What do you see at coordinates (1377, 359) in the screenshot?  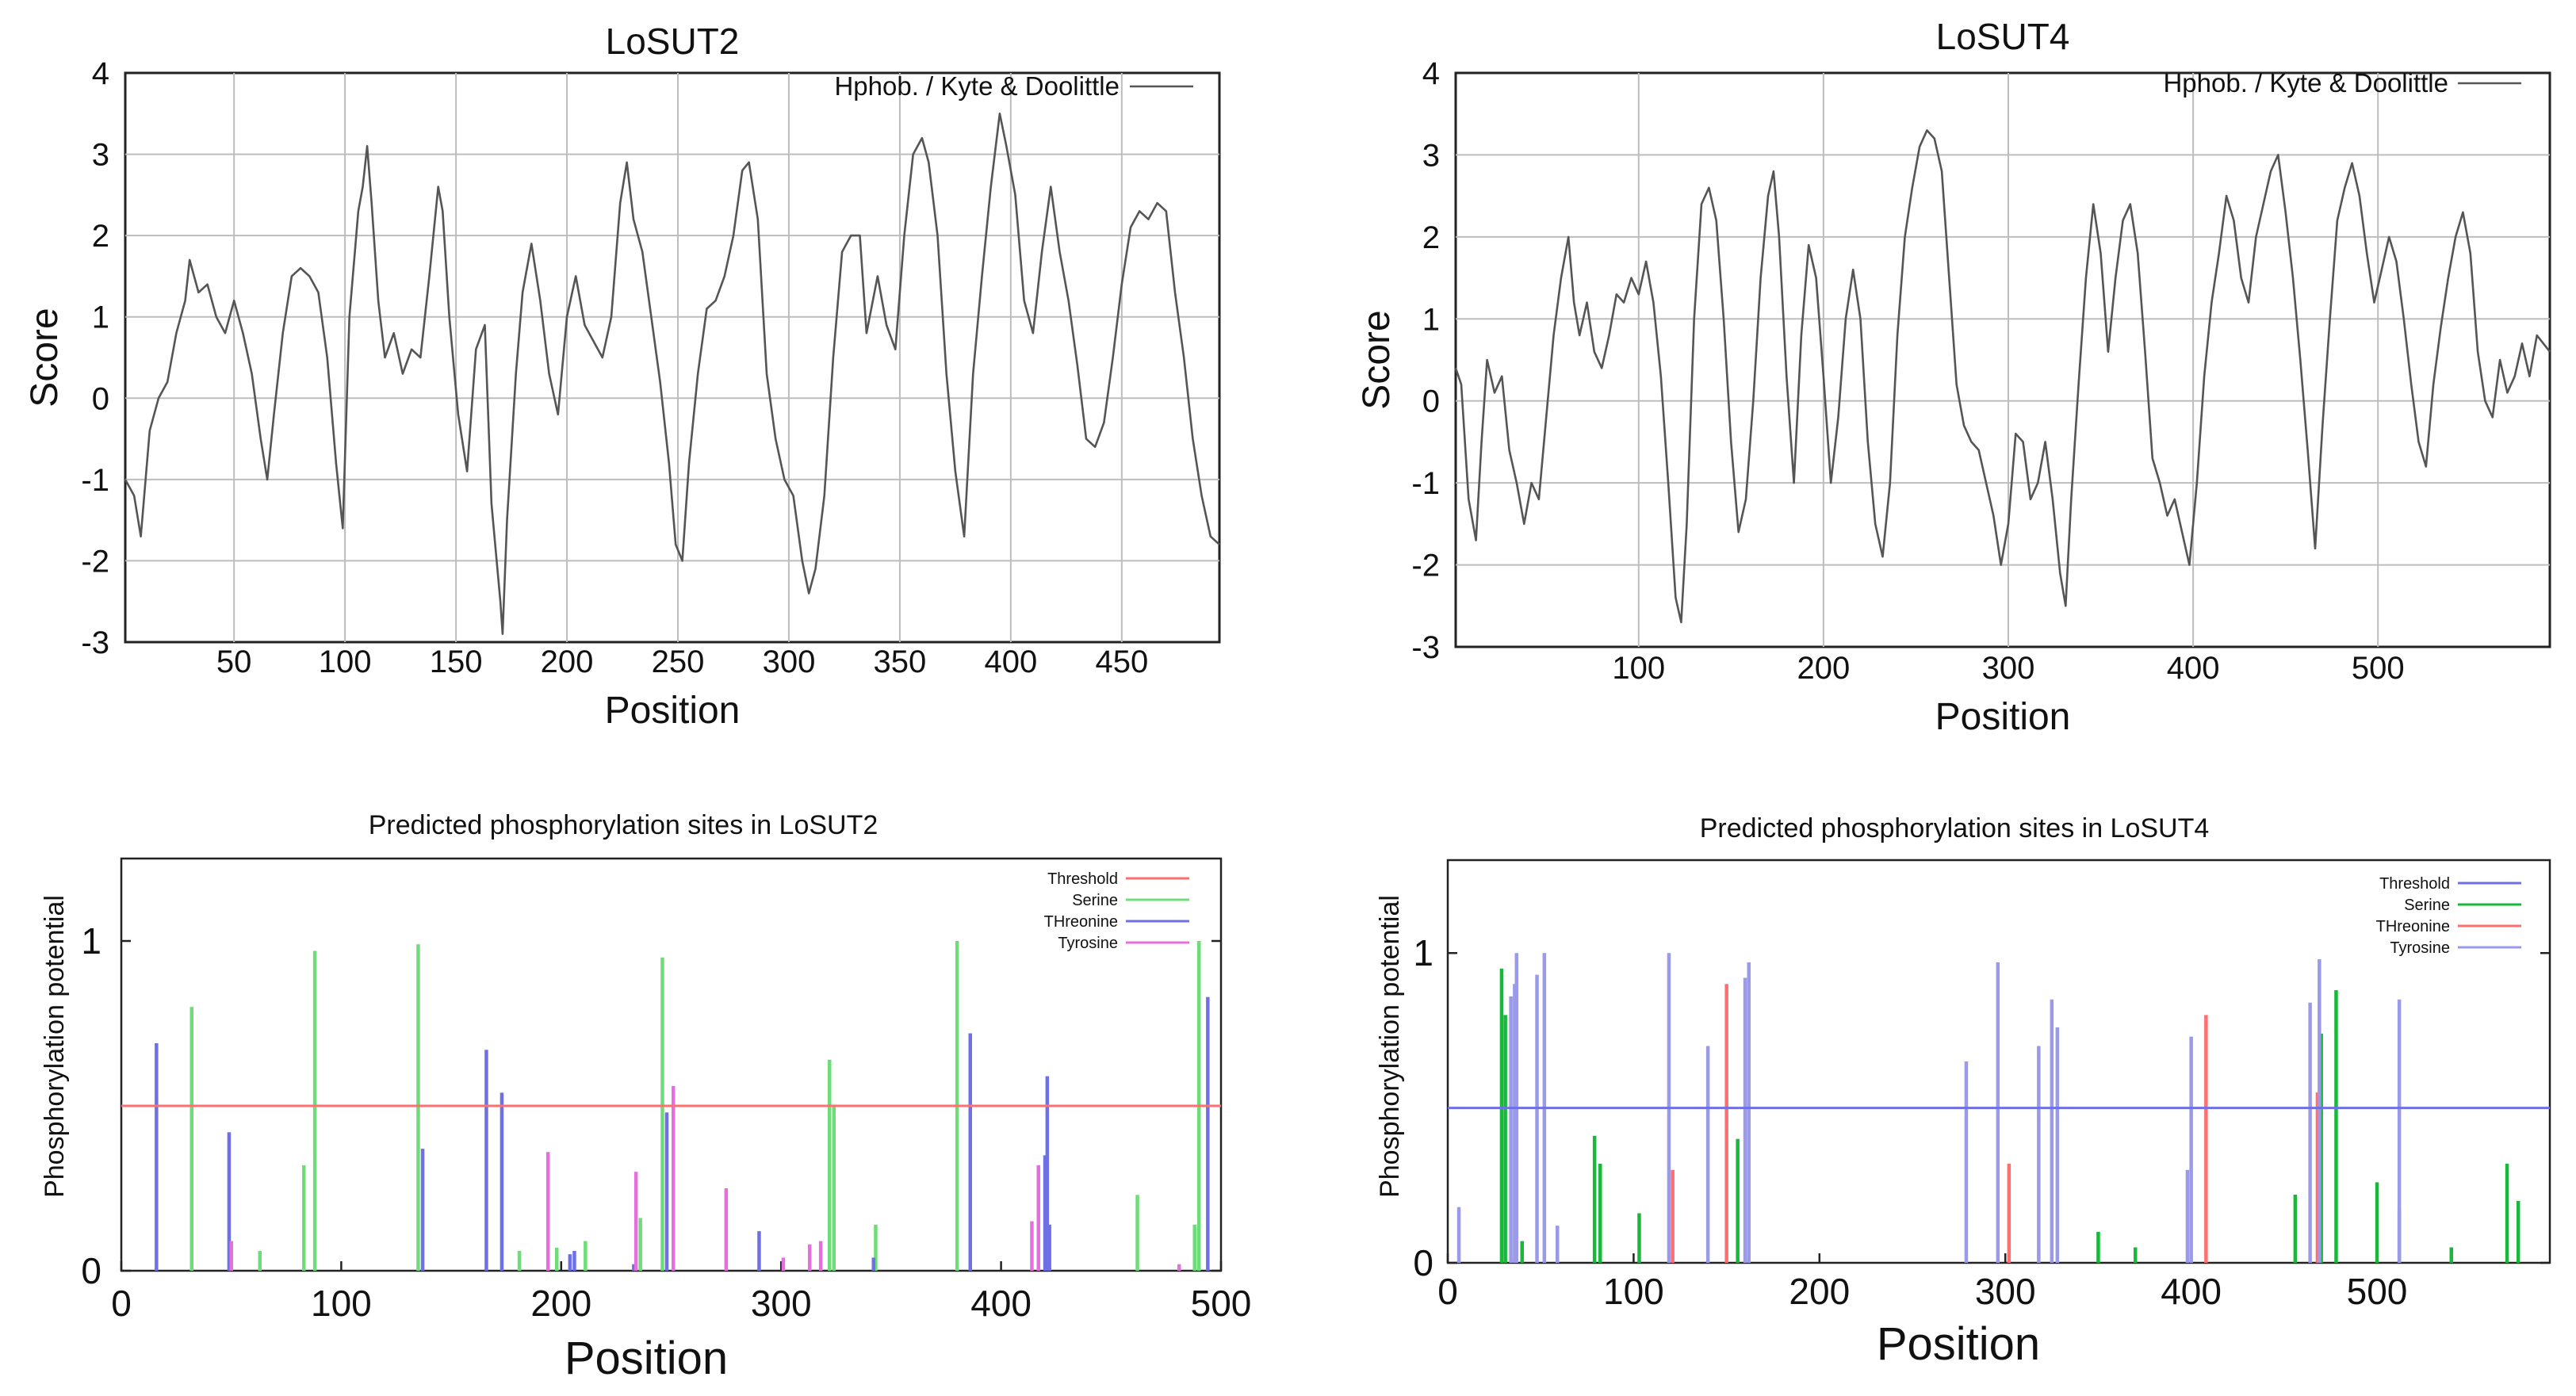 I see `hydro-losut4-y-axis-label: Score` at bounding box center [1377, 359].